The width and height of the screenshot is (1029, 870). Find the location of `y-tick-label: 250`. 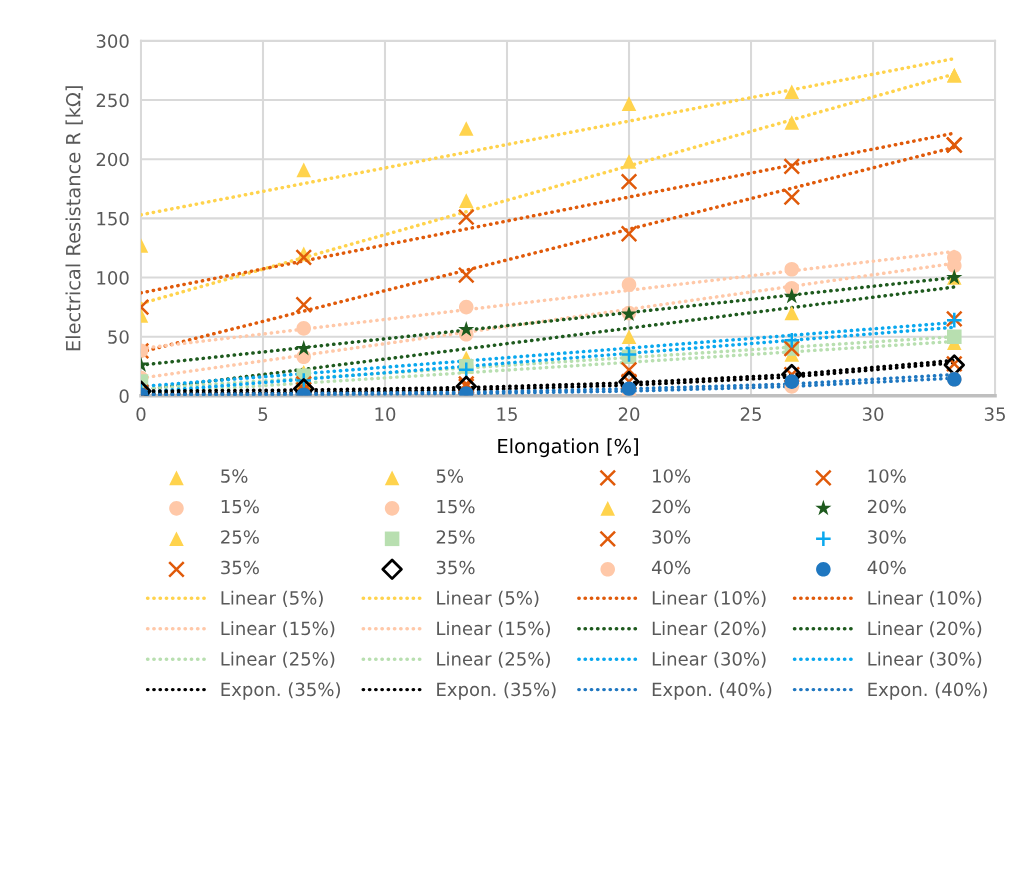

y-tick-label: 250 is located at coordinates (112, 100).